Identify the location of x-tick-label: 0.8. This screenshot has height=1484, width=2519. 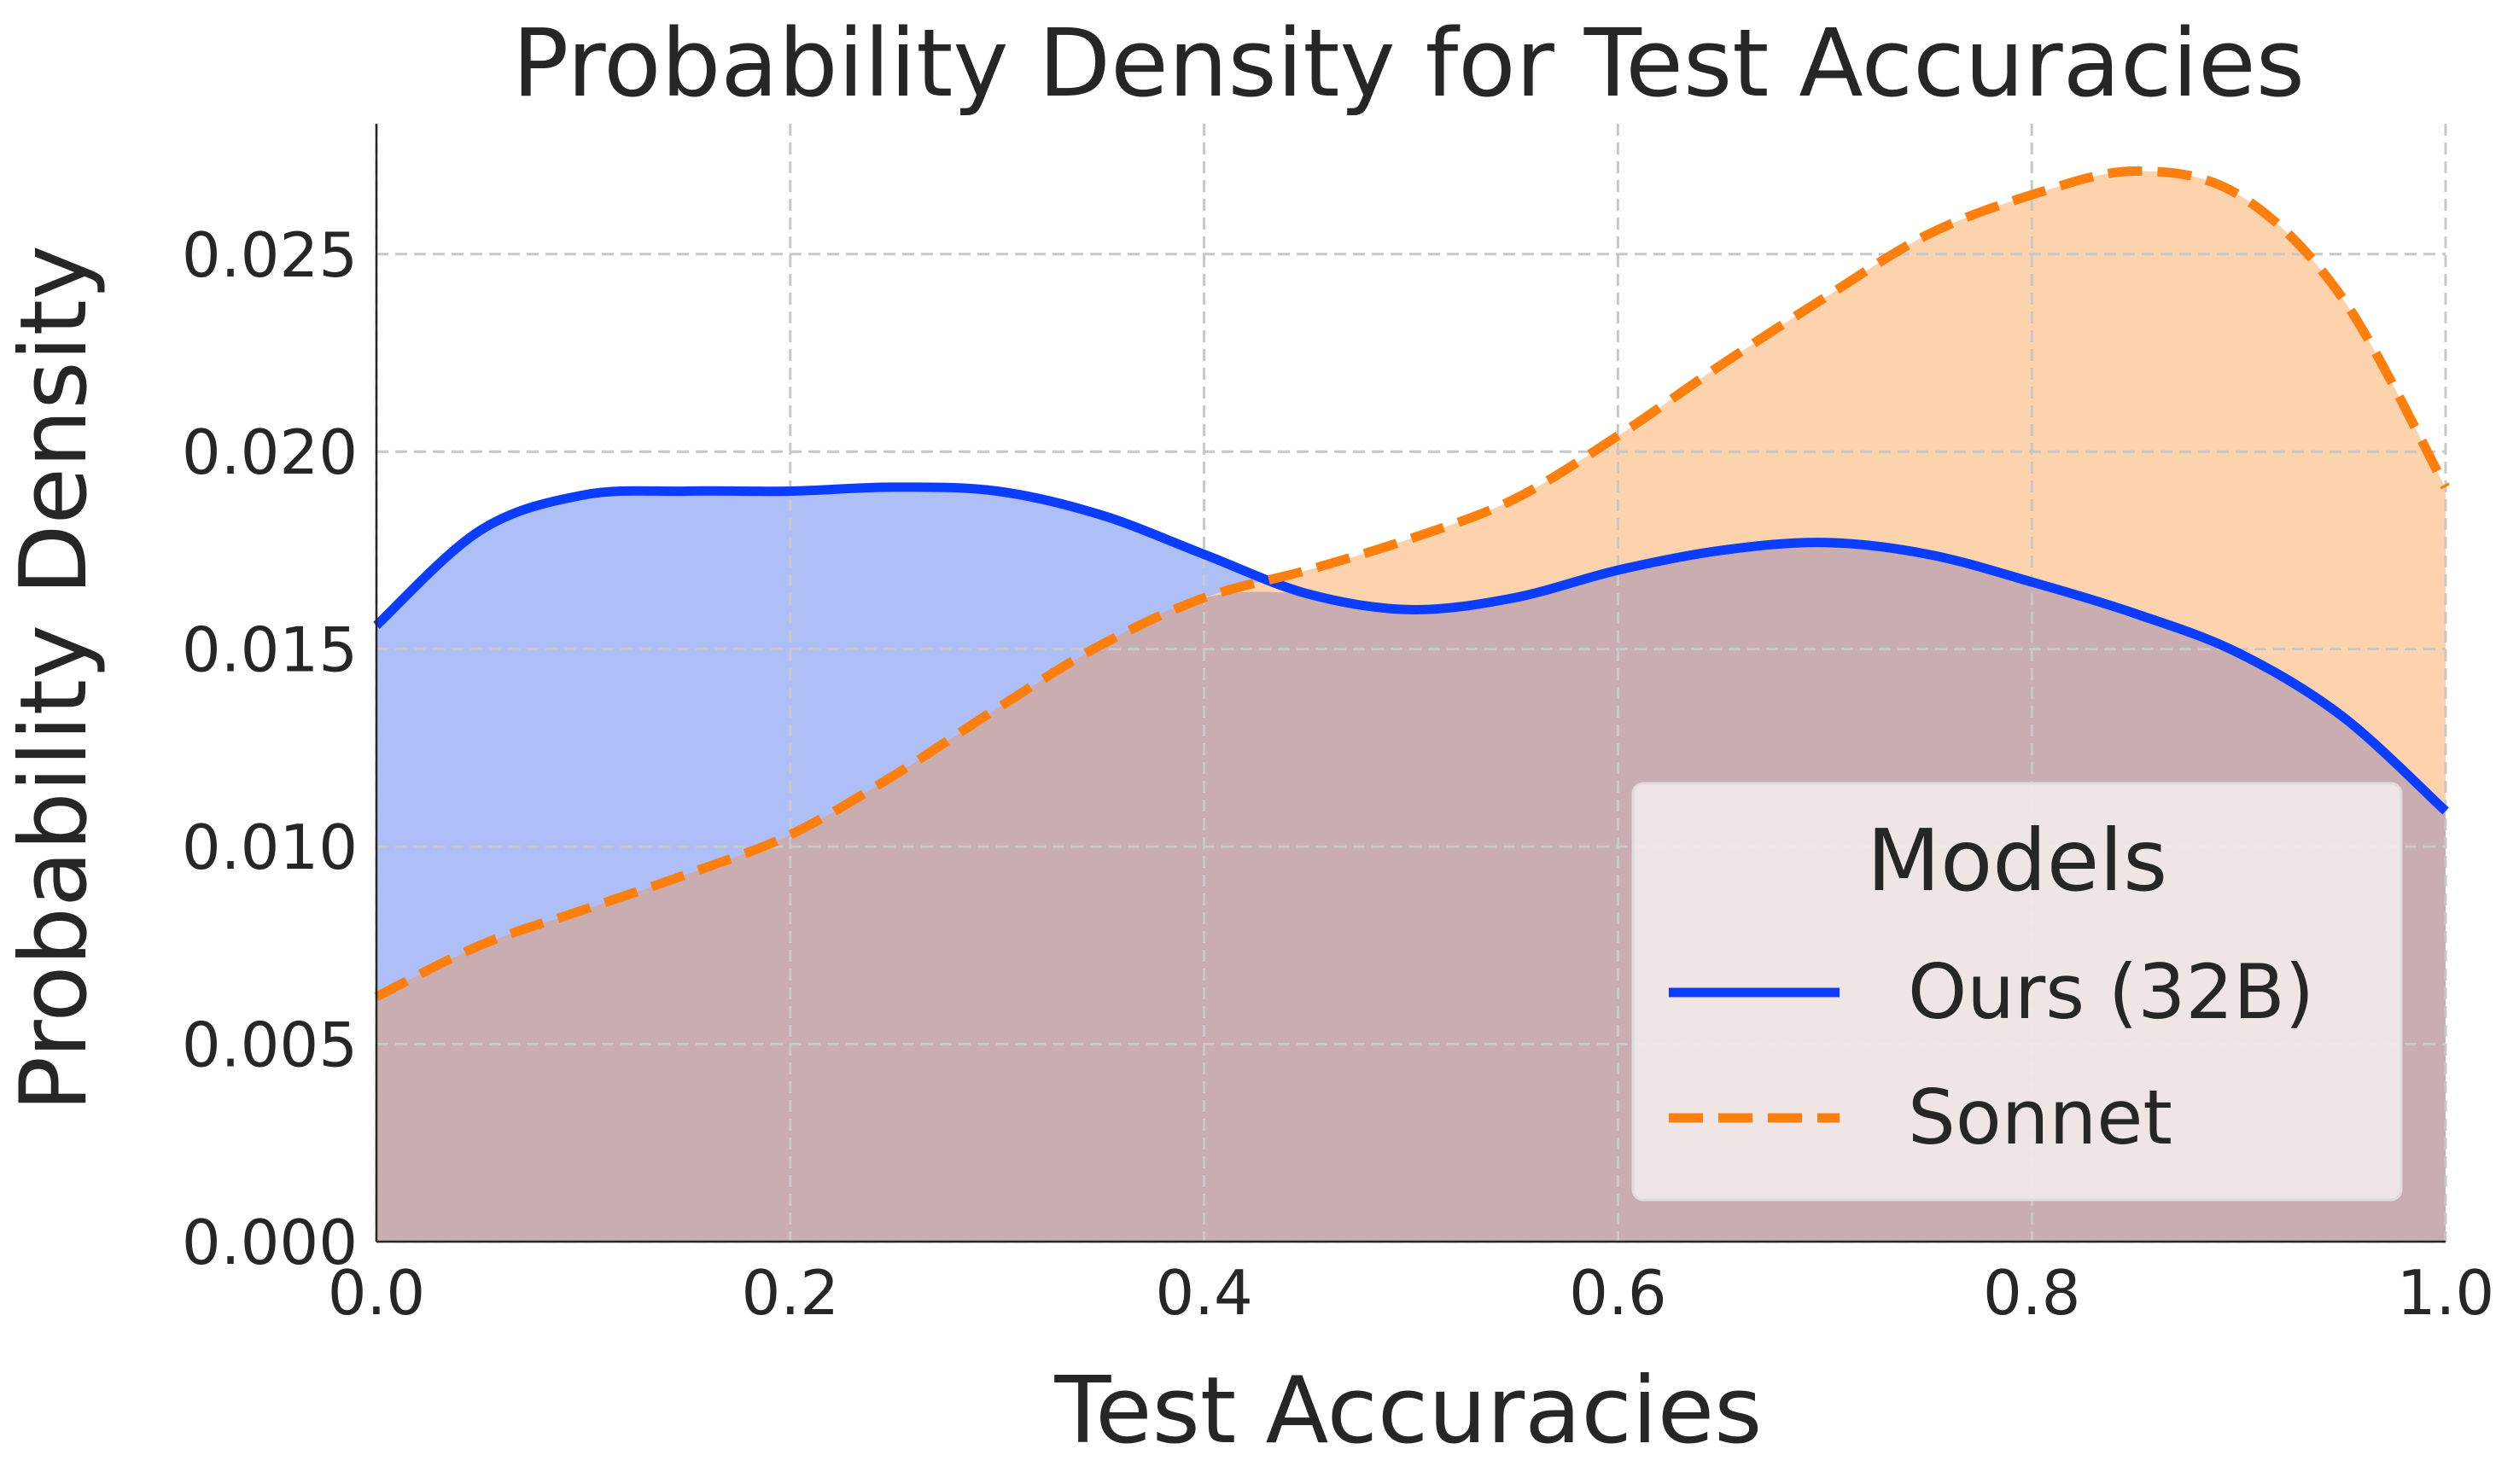
(2032, 1293).